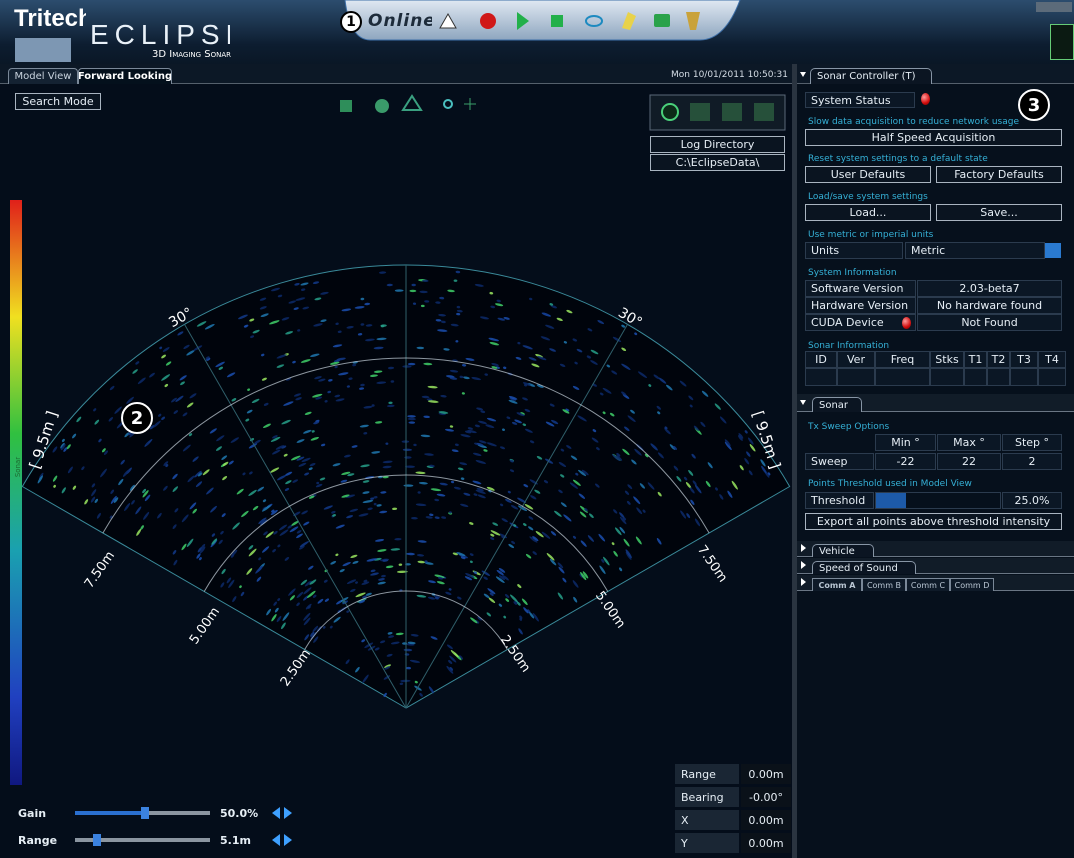 Image resolution: width=1074 pixels, height=858 pixels. What do you see at coordinates (975, 250) in the screenshot?
I see `units-dropdown: Metric` at bounding box center [975, 250].